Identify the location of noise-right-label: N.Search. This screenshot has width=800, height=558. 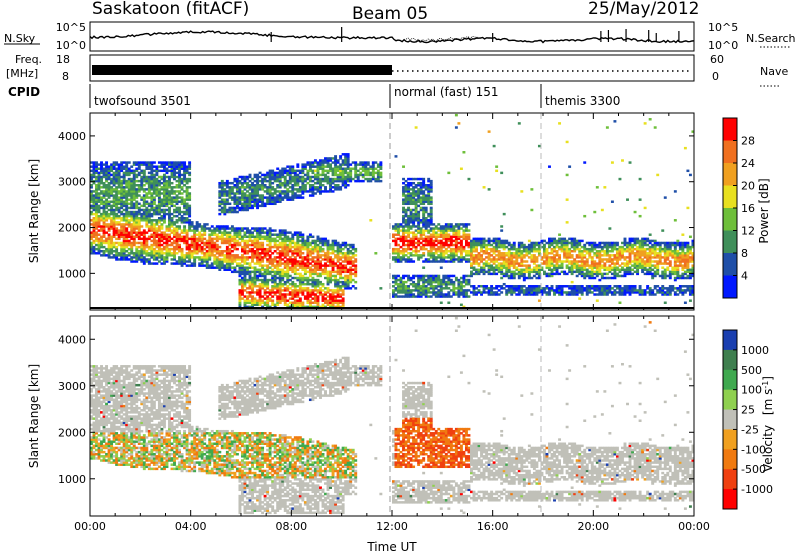
(771, 38).